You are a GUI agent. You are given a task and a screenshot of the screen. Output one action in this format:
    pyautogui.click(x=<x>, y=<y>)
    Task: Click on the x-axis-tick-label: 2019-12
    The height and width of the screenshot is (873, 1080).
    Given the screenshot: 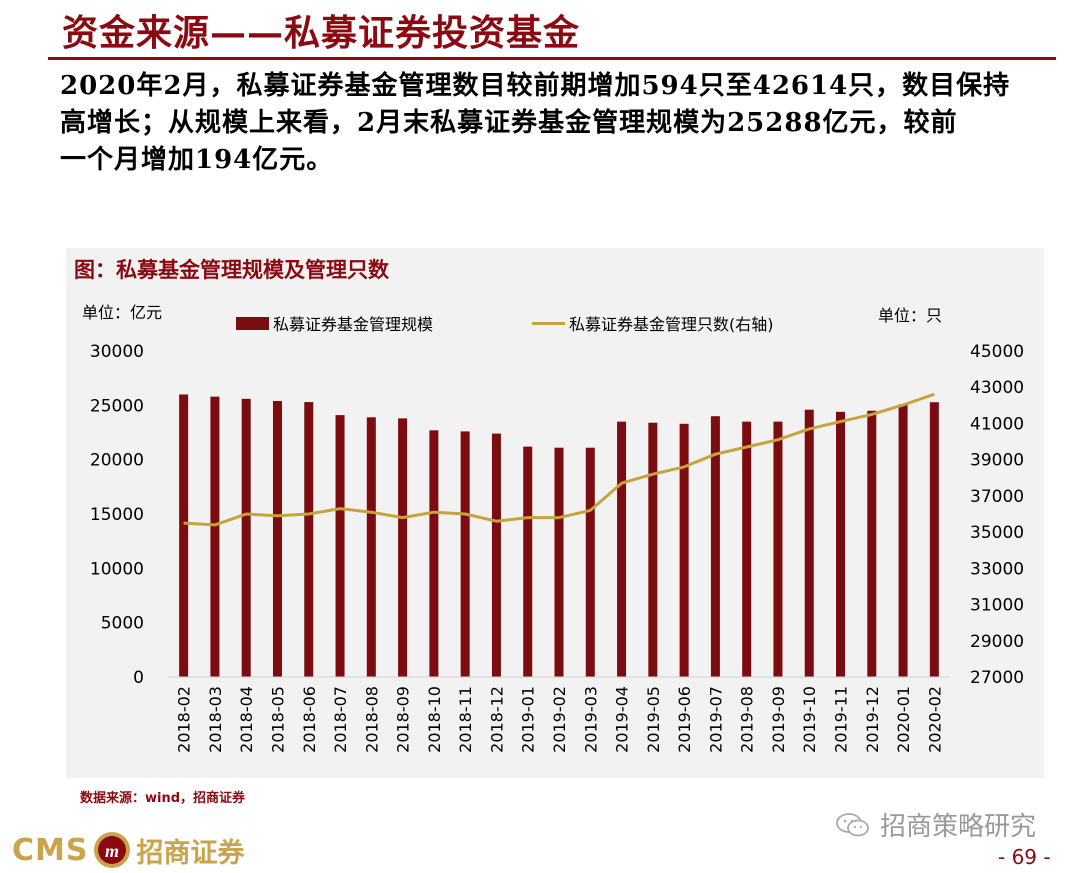 What is the action you would take?
    pyautogui.click(x=872, y=719)
    